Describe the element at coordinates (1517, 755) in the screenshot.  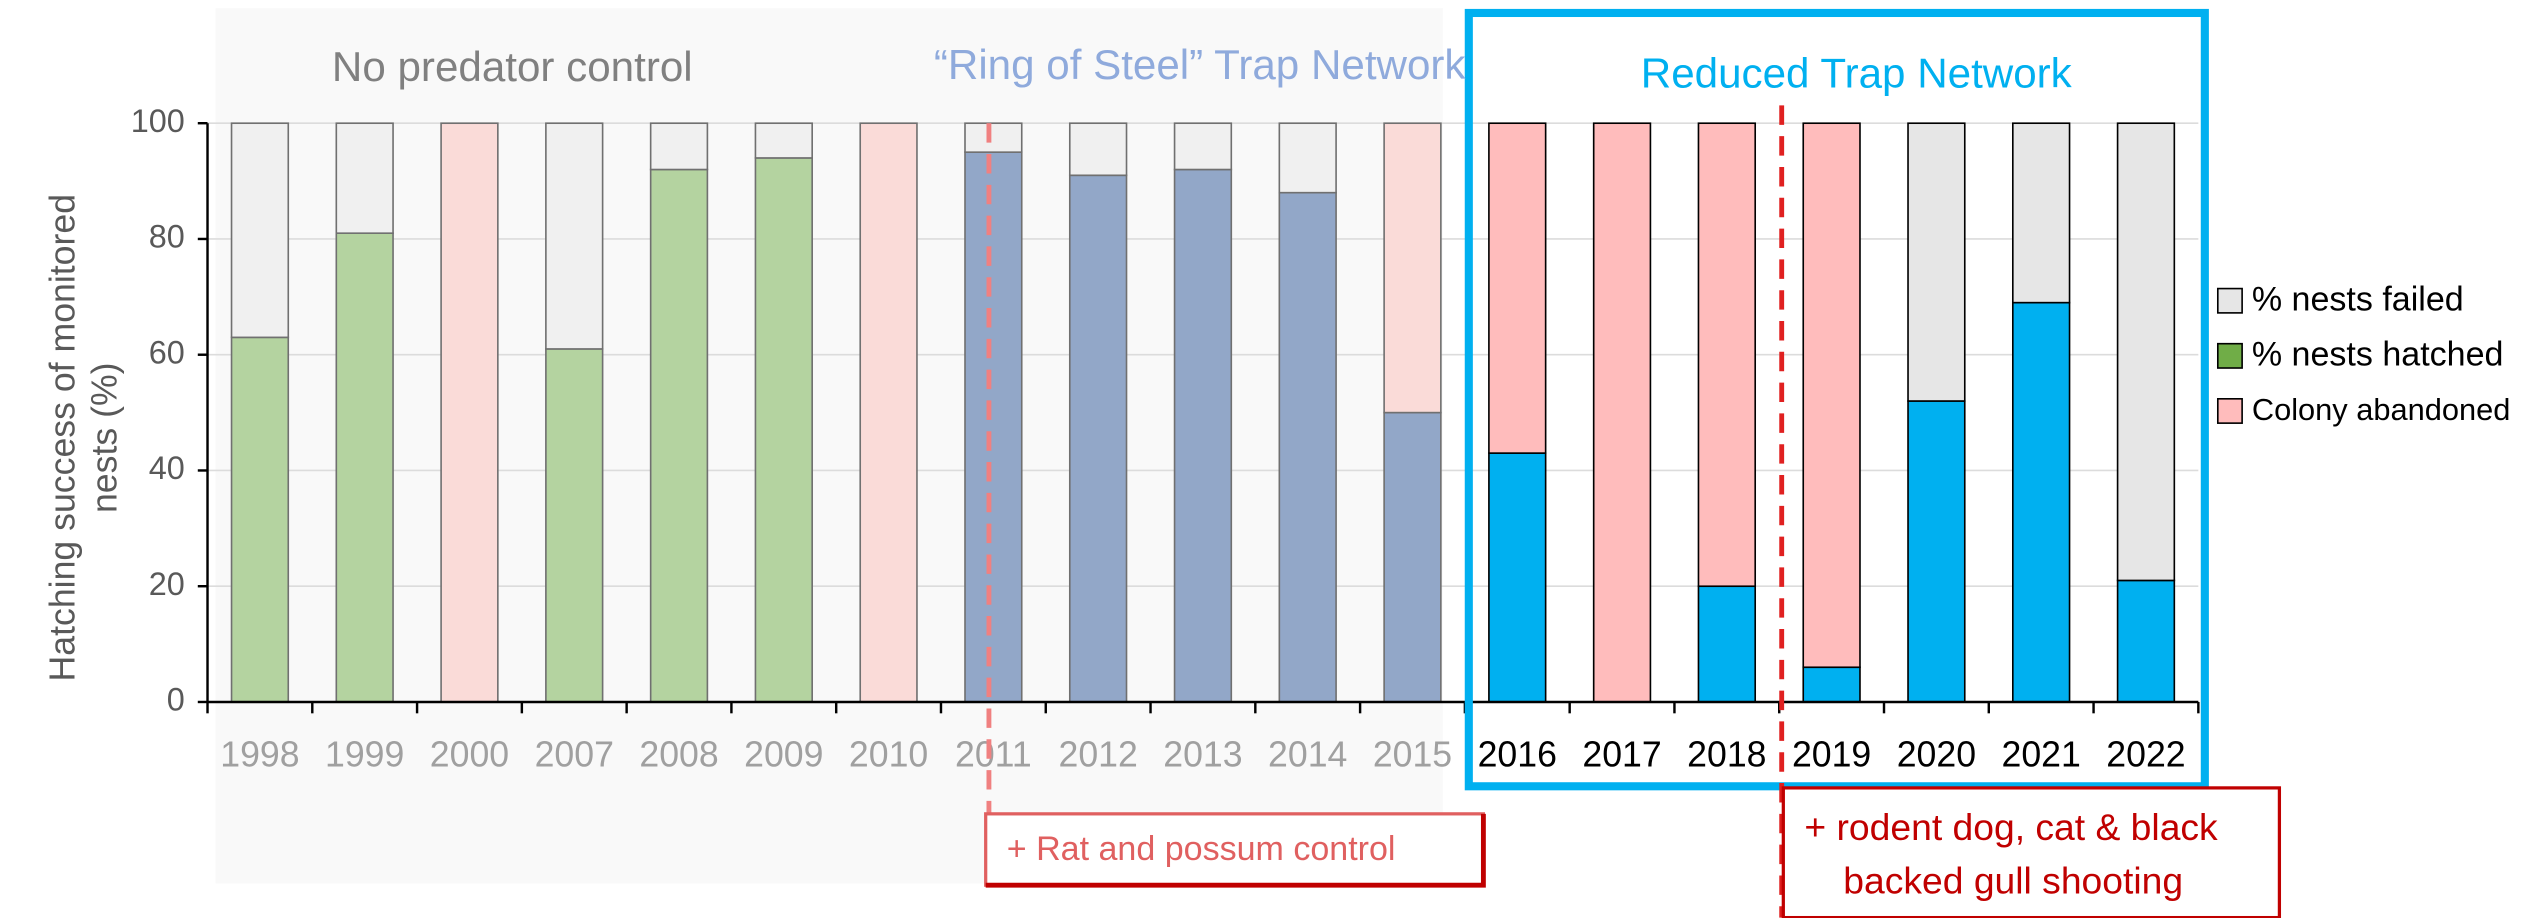
I see `x-tick-label: 2016` at that location.